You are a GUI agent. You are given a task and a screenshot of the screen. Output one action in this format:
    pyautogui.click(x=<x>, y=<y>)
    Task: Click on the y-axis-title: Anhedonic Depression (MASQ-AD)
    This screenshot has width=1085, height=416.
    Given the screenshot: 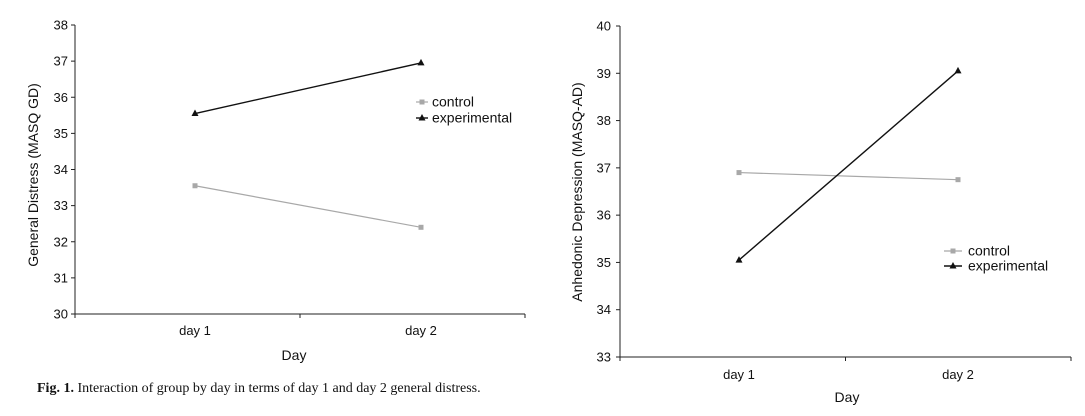 What is the action you would take?
    pyautogui.click(x=577, y=191)
    